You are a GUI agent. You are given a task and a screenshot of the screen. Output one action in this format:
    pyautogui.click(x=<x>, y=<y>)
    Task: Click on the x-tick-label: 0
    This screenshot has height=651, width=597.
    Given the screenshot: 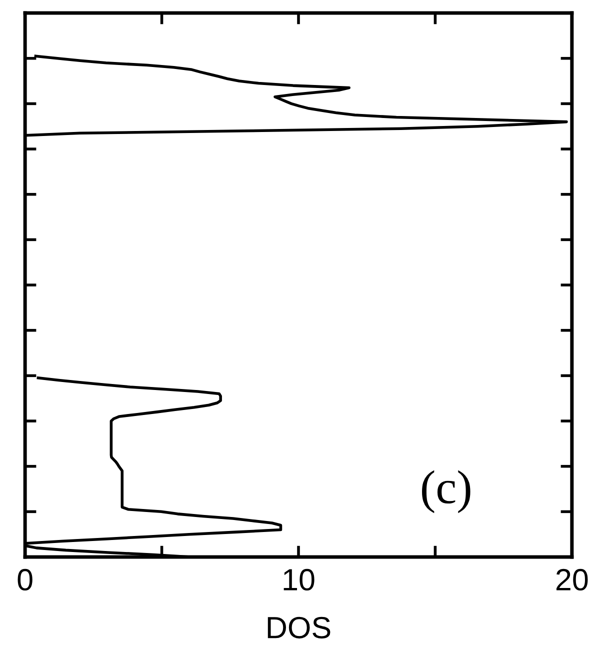 What is the action you would take?
    pyautogui.click(x=25, y=579)
    